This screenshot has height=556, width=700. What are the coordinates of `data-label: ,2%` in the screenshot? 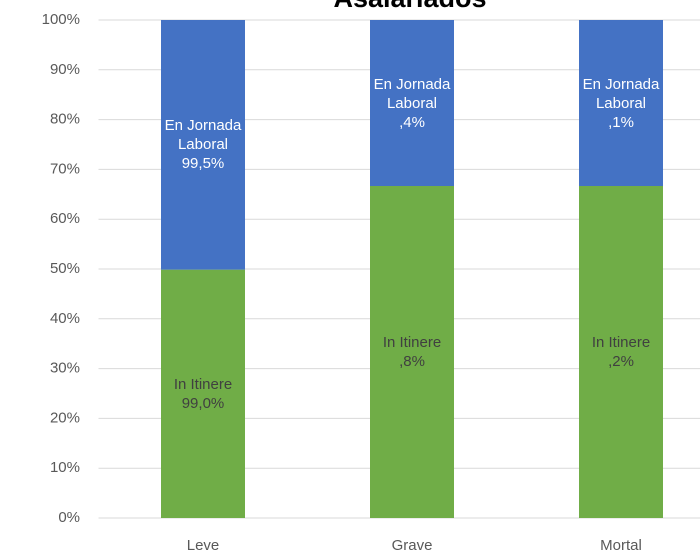 It's located at (621, 361).